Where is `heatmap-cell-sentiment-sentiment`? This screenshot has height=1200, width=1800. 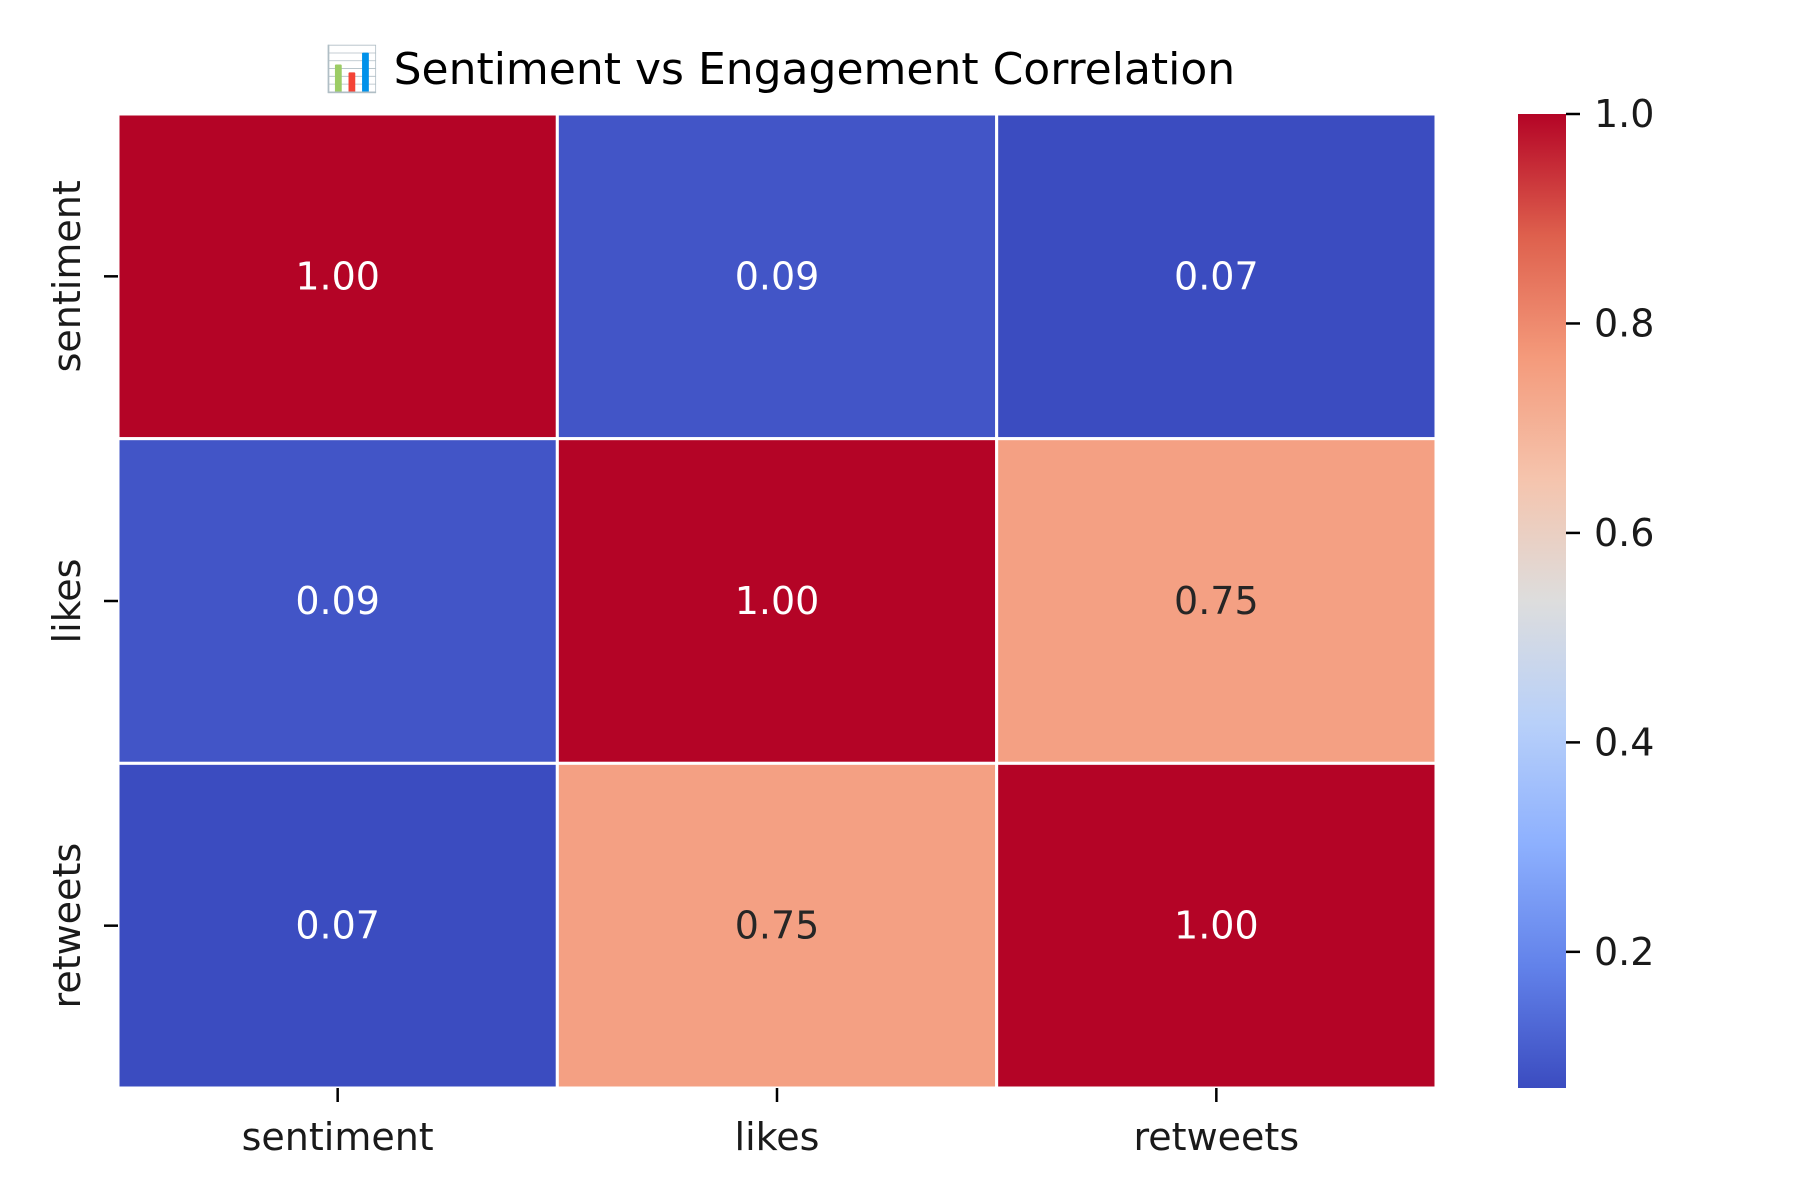
heatmap-cell-sentiment-sentiment is located at coordinates (337, 276).